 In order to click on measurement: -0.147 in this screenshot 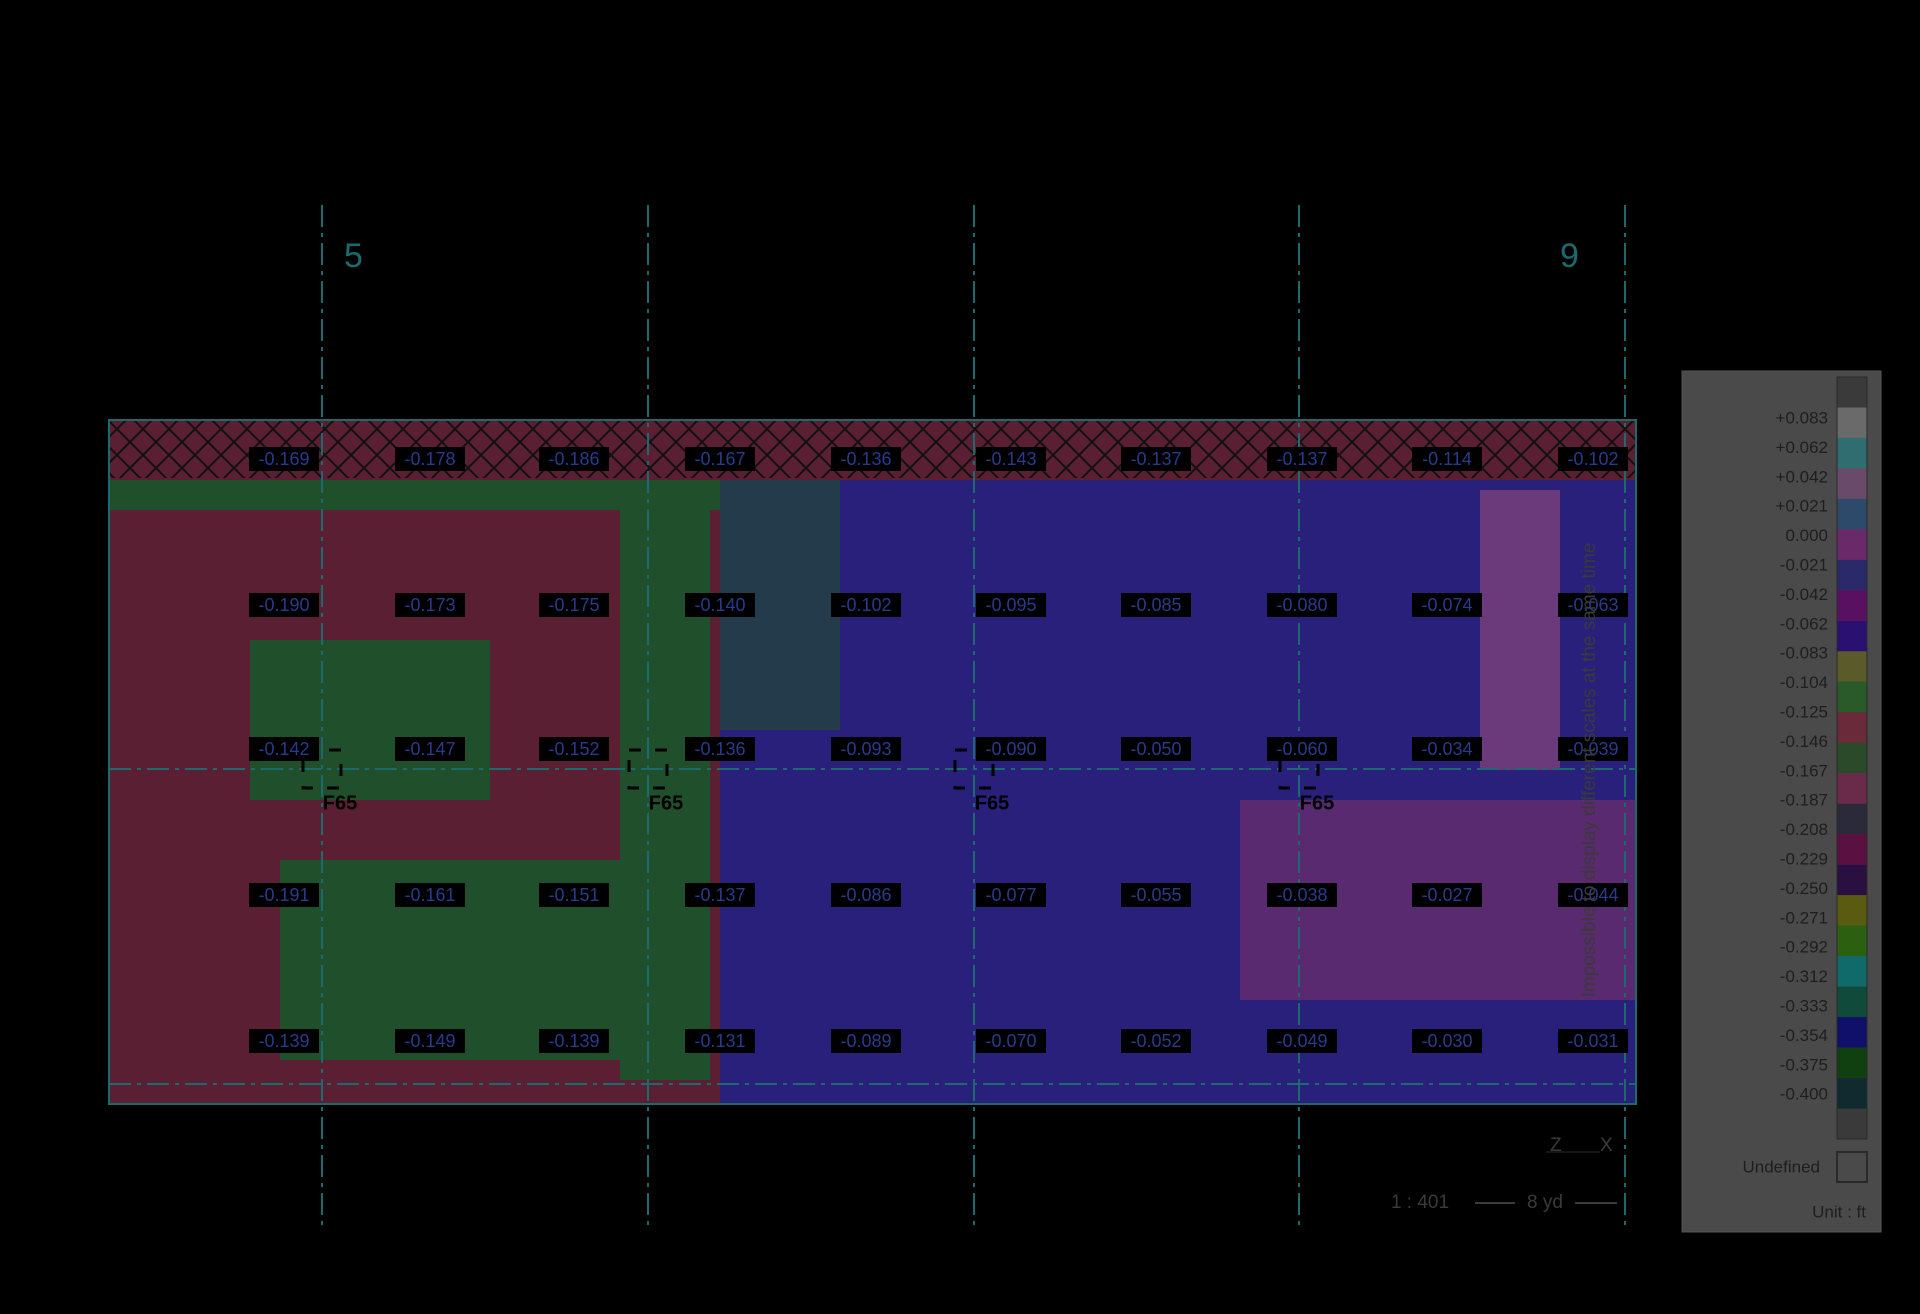, I will do `click(429, 749)`.